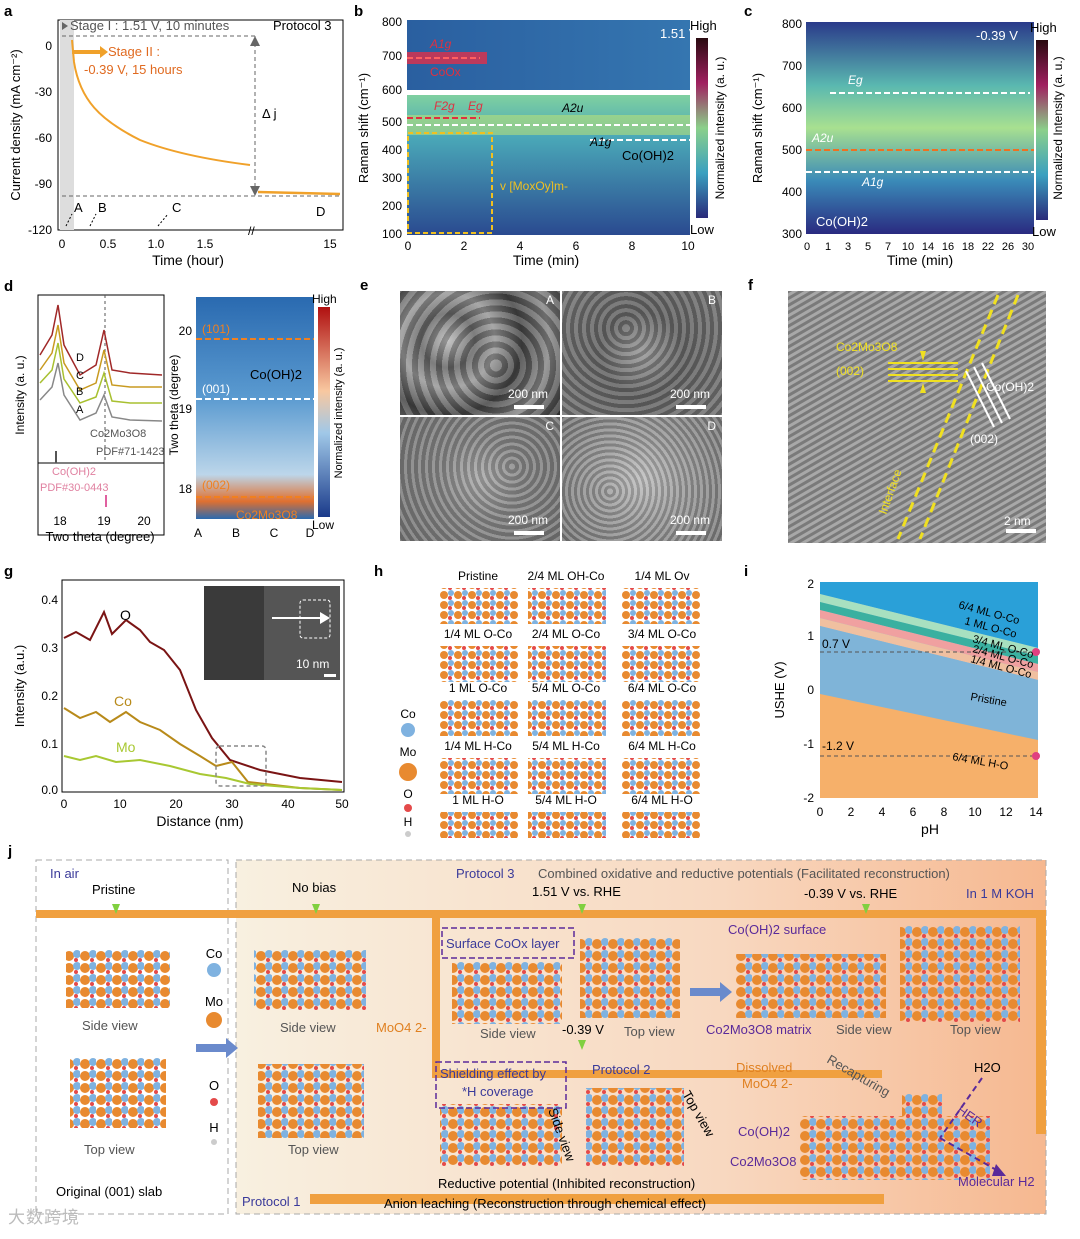  What do you see at coordinates (176, 804) in the screenshot?
I see `g-xtick: 20` at bounding box center [176, 804].